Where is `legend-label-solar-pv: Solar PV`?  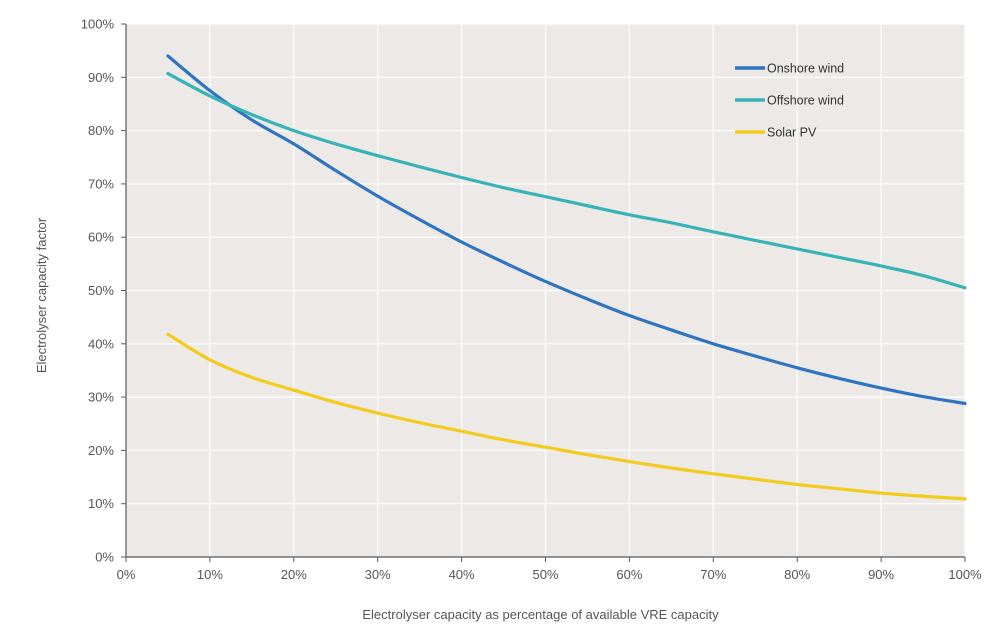
legend-label-solar-pv: Solar PV is located at coordinates (792, 133).